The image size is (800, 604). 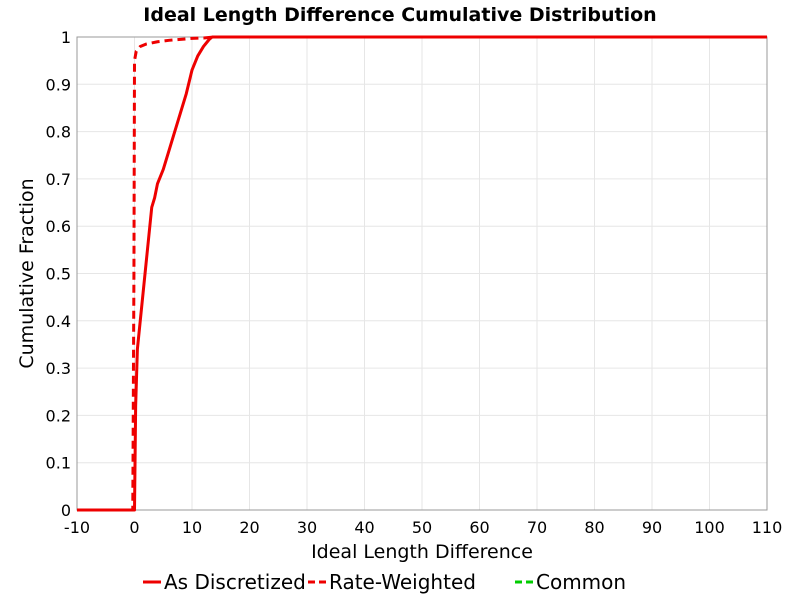 I want to click on y-tick-label: 0.9, so click(x=58, y=84).